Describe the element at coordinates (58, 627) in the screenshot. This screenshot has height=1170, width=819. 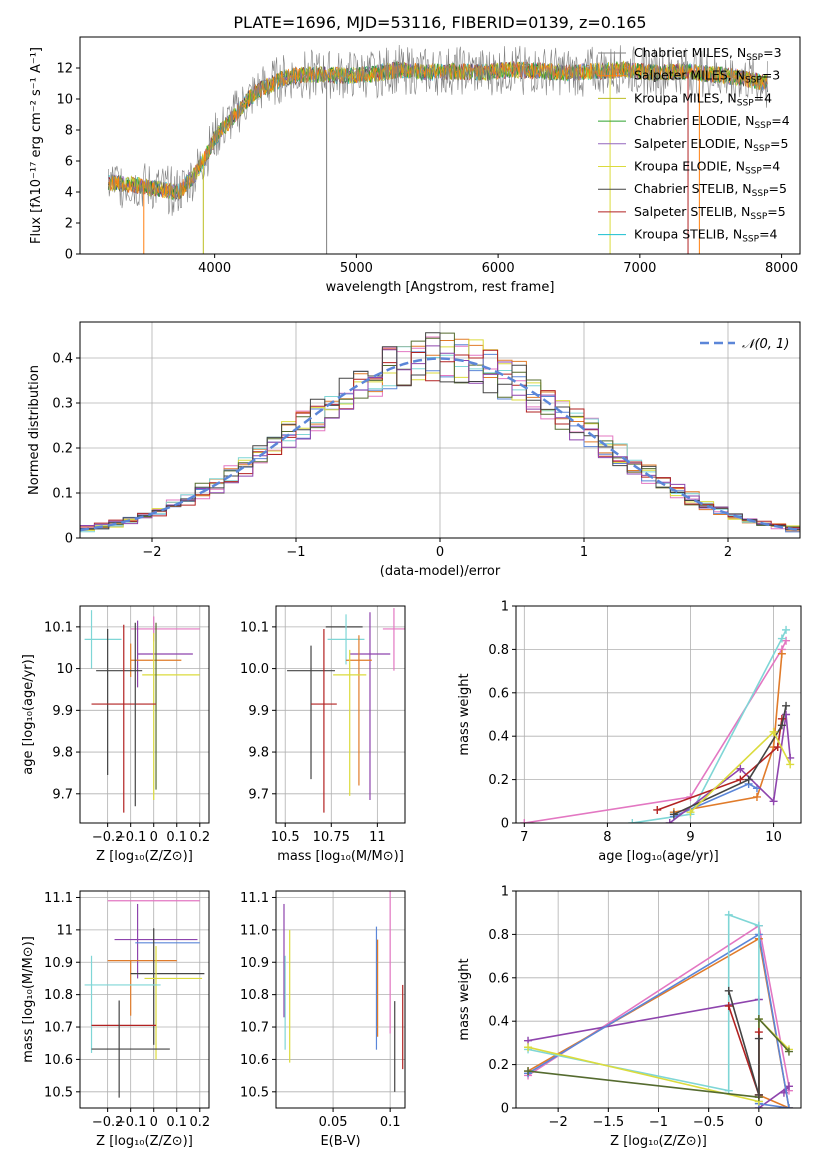
I see `y-tick-label: 10.1` at that location.